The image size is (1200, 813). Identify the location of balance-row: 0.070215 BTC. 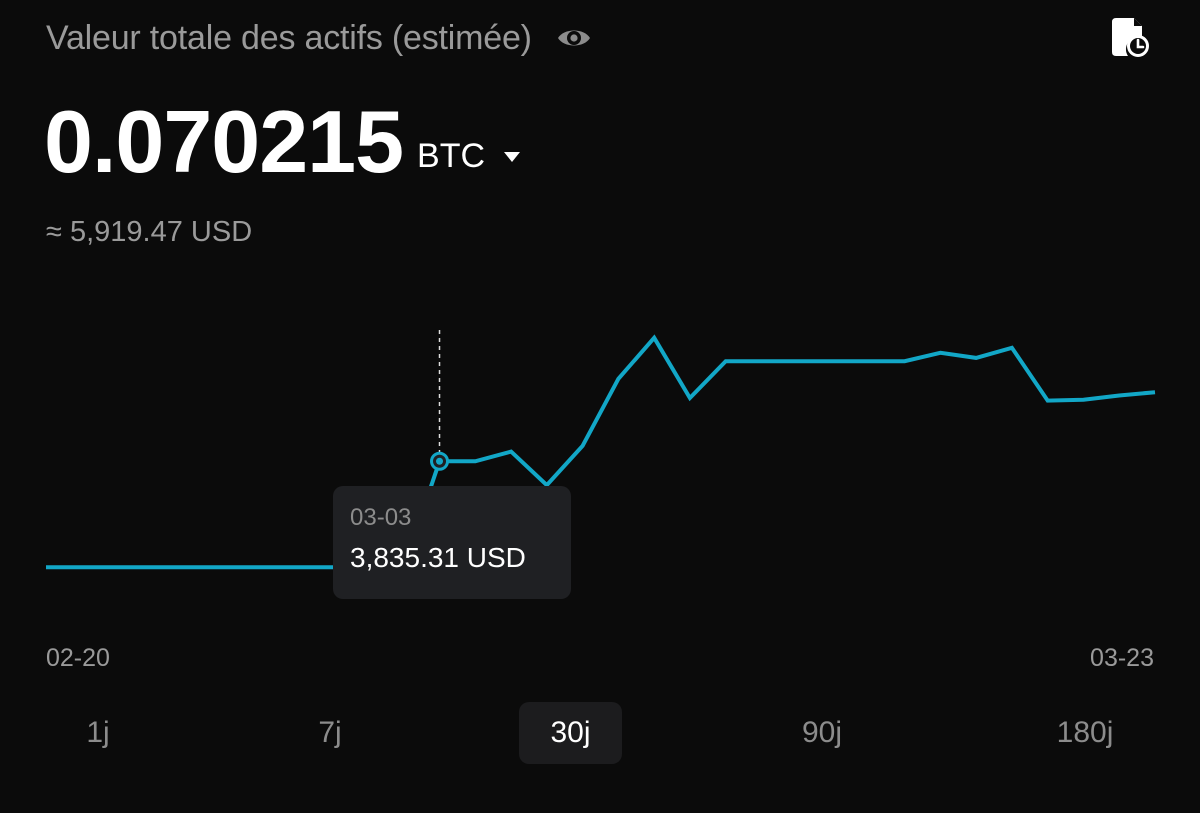
(282, 142).